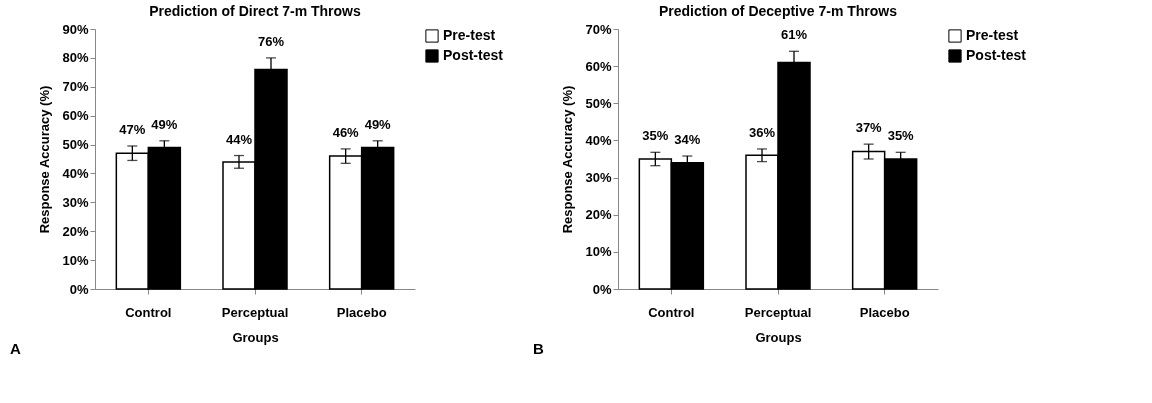 The height and width of the screenshot is (403, 1152). What do you see at coordinates (687, 140) in the screenshot?
I see `data-label: 34%` at bounding box center [687, 140].